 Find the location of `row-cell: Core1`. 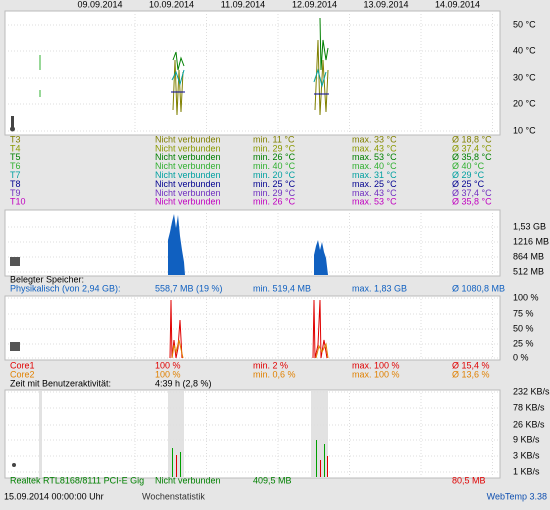

row-cell: Core1 is located at coordinates (22, 365).